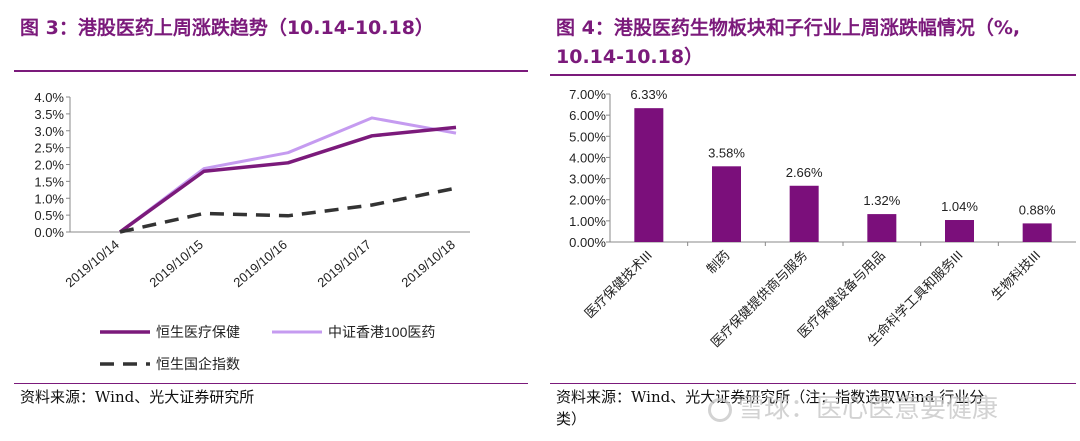  What do you see at coordinates (841, 294) in the screenshot?
I see `x-tick-label: 医疗保健设备与用品` at bounding box center [841, 294].